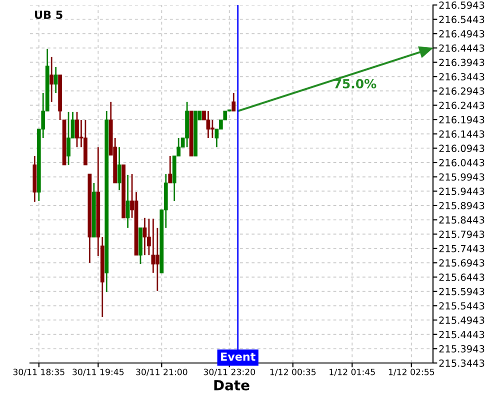 The image size is (500, 400). I want to click on y-tick-label: 216.5943, so click(461, 5).